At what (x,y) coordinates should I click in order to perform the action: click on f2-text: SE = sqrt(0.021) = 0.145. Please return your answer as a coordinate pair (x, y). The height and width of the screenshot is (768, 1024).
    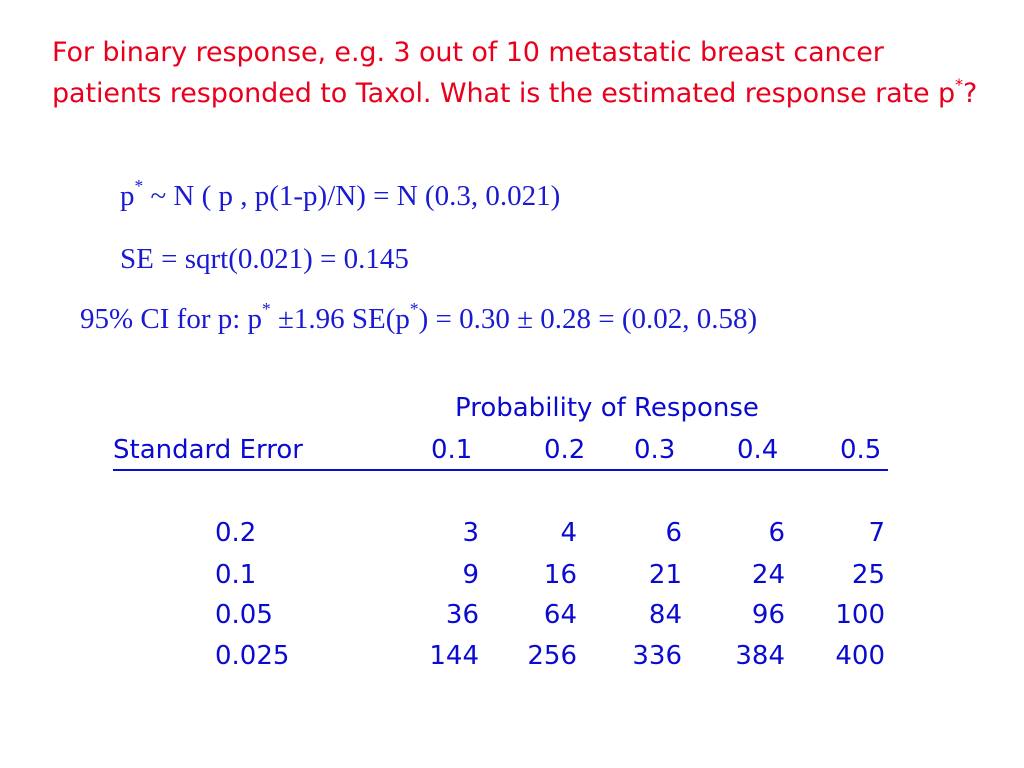
    Looking at the image, I should click on (264, 259).